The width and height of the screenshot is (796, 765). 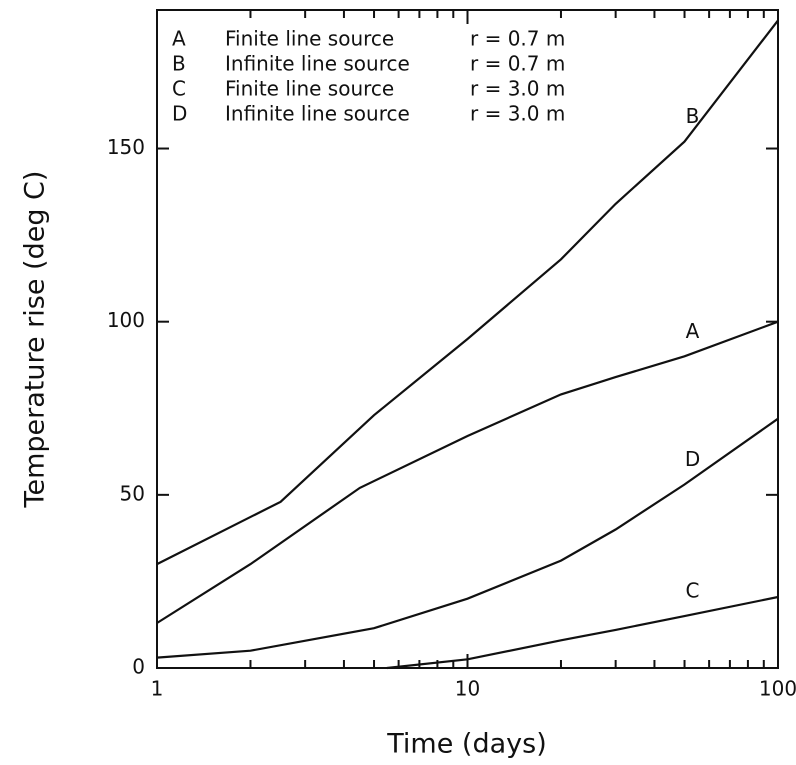 I want to click on curve-label: A, so click(x=693, y=331).